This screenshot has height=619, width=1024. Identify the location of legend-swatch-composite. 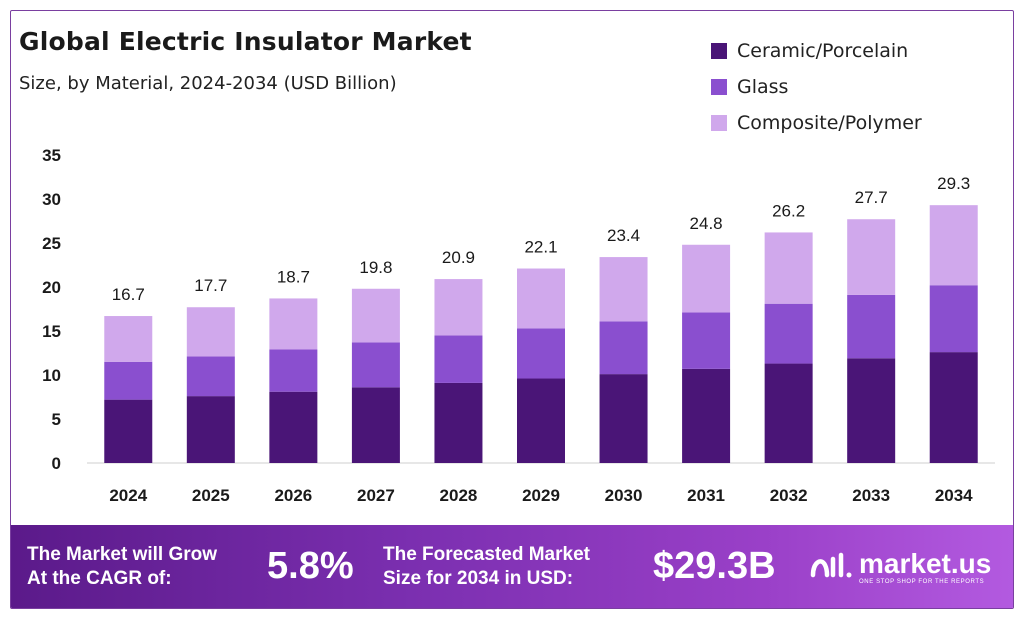
(719, 123).